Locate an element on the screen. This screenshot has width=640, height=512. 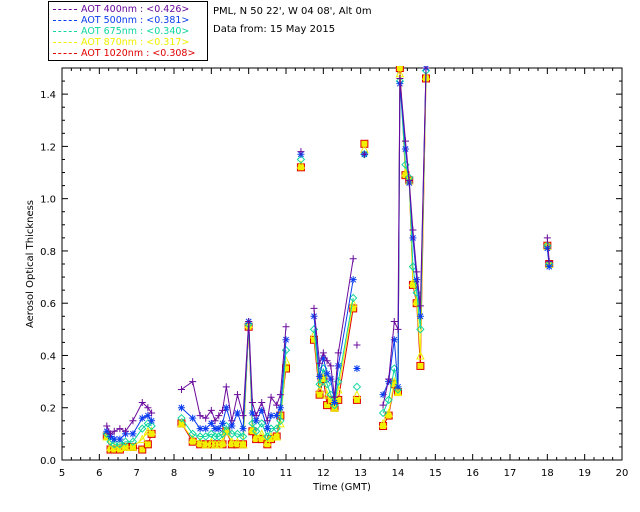
y-tick-label: 0.6 is located at coordinates (48, 304).